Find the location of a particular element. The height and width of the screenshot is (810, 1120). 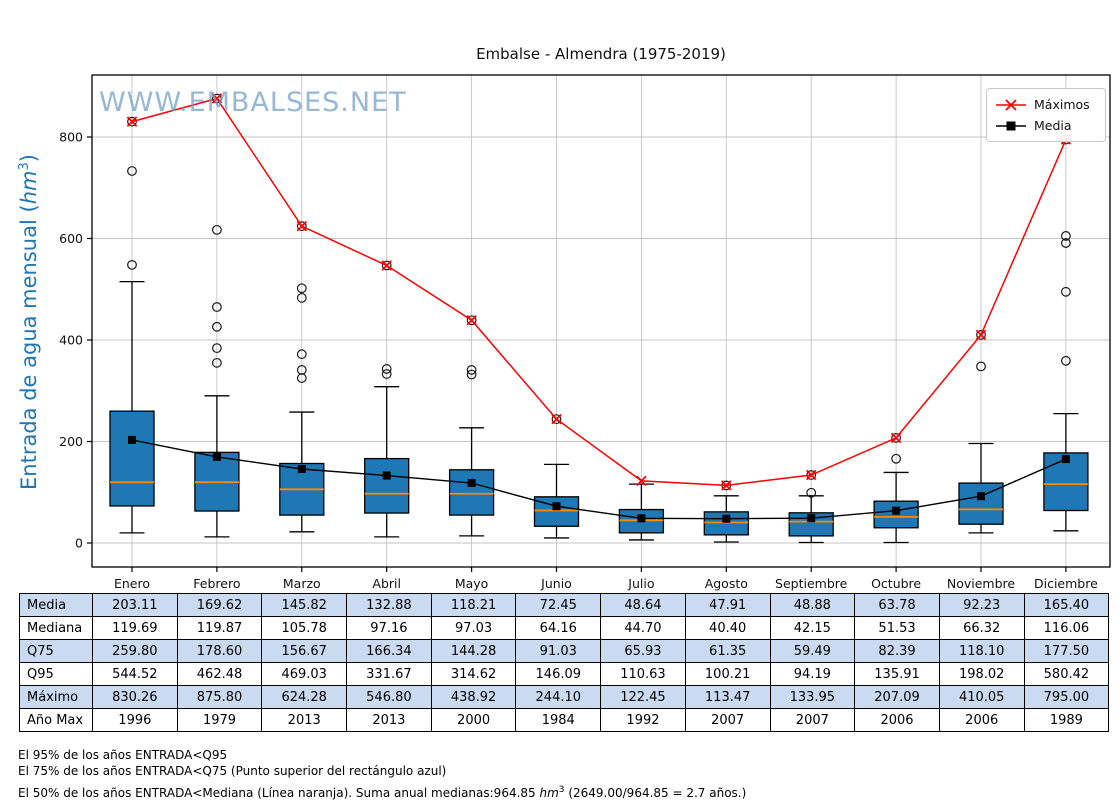

month-label: Julio is located at coordinates (640, 583).